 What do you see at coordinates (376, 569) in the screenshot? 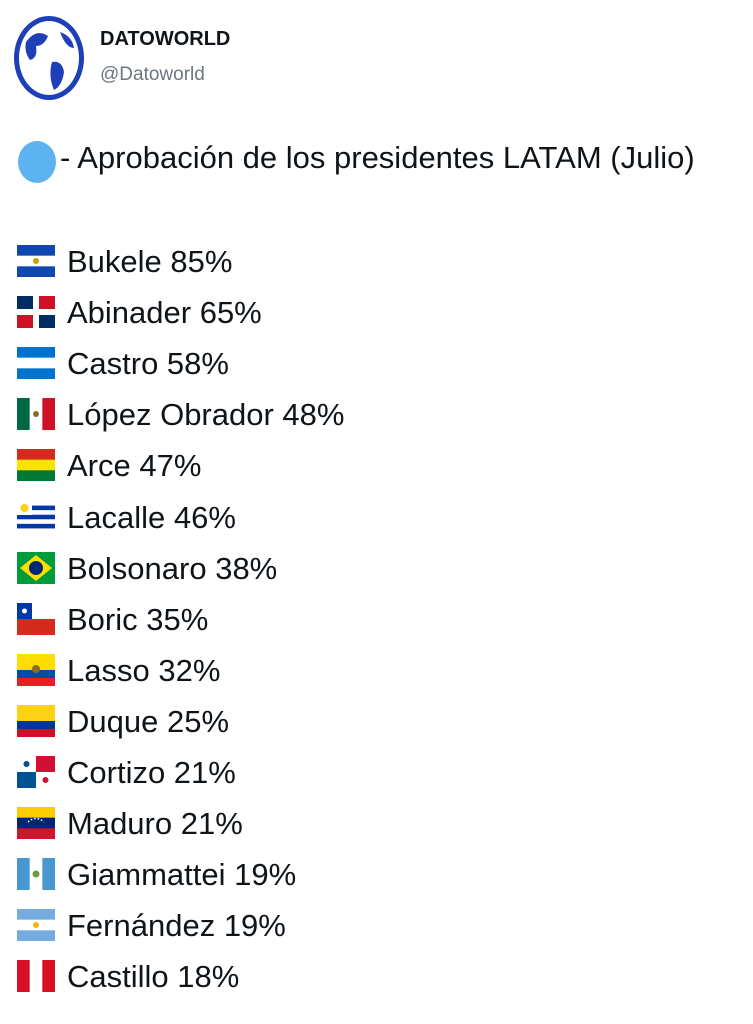
I see `list-item: Bolsonaro 38%` at bounding box center [376, 569].